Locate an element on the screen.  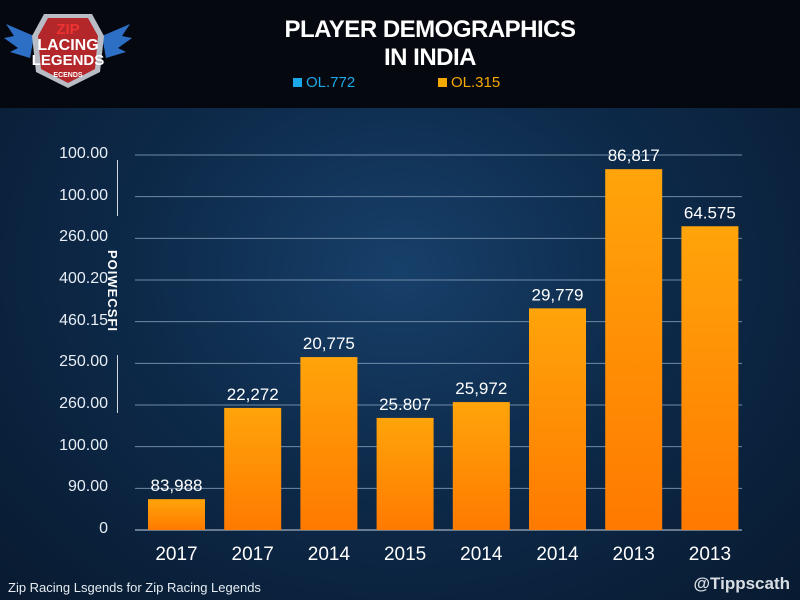
data-label: 83,988 is located at coordinates (177, 485).